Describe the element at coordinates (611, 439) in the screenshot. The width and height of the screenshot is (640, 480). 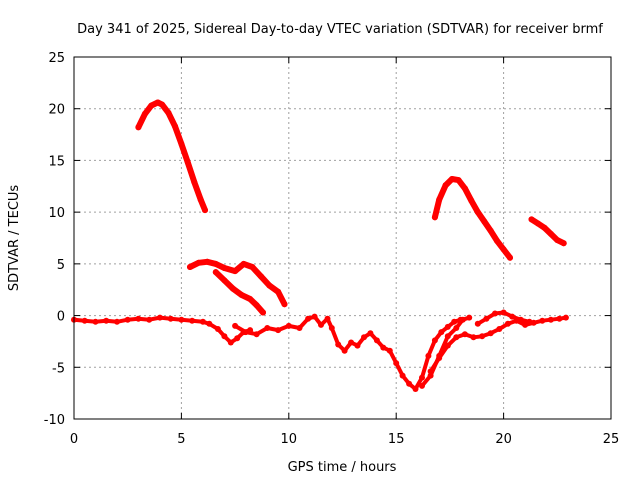
I see `x-tick-label: 25` at that location.